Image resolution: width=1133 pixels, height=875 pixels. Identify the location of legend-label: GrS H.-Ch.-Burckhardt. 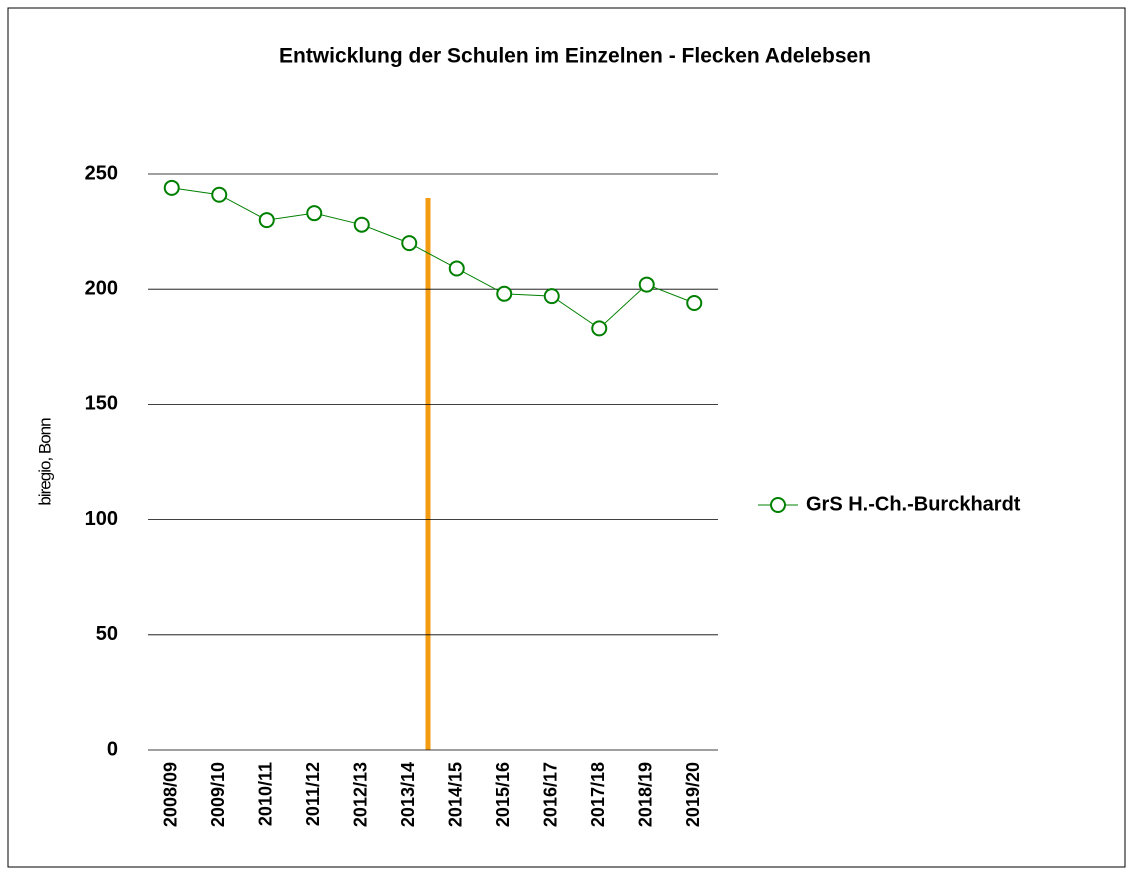
(913, 504).